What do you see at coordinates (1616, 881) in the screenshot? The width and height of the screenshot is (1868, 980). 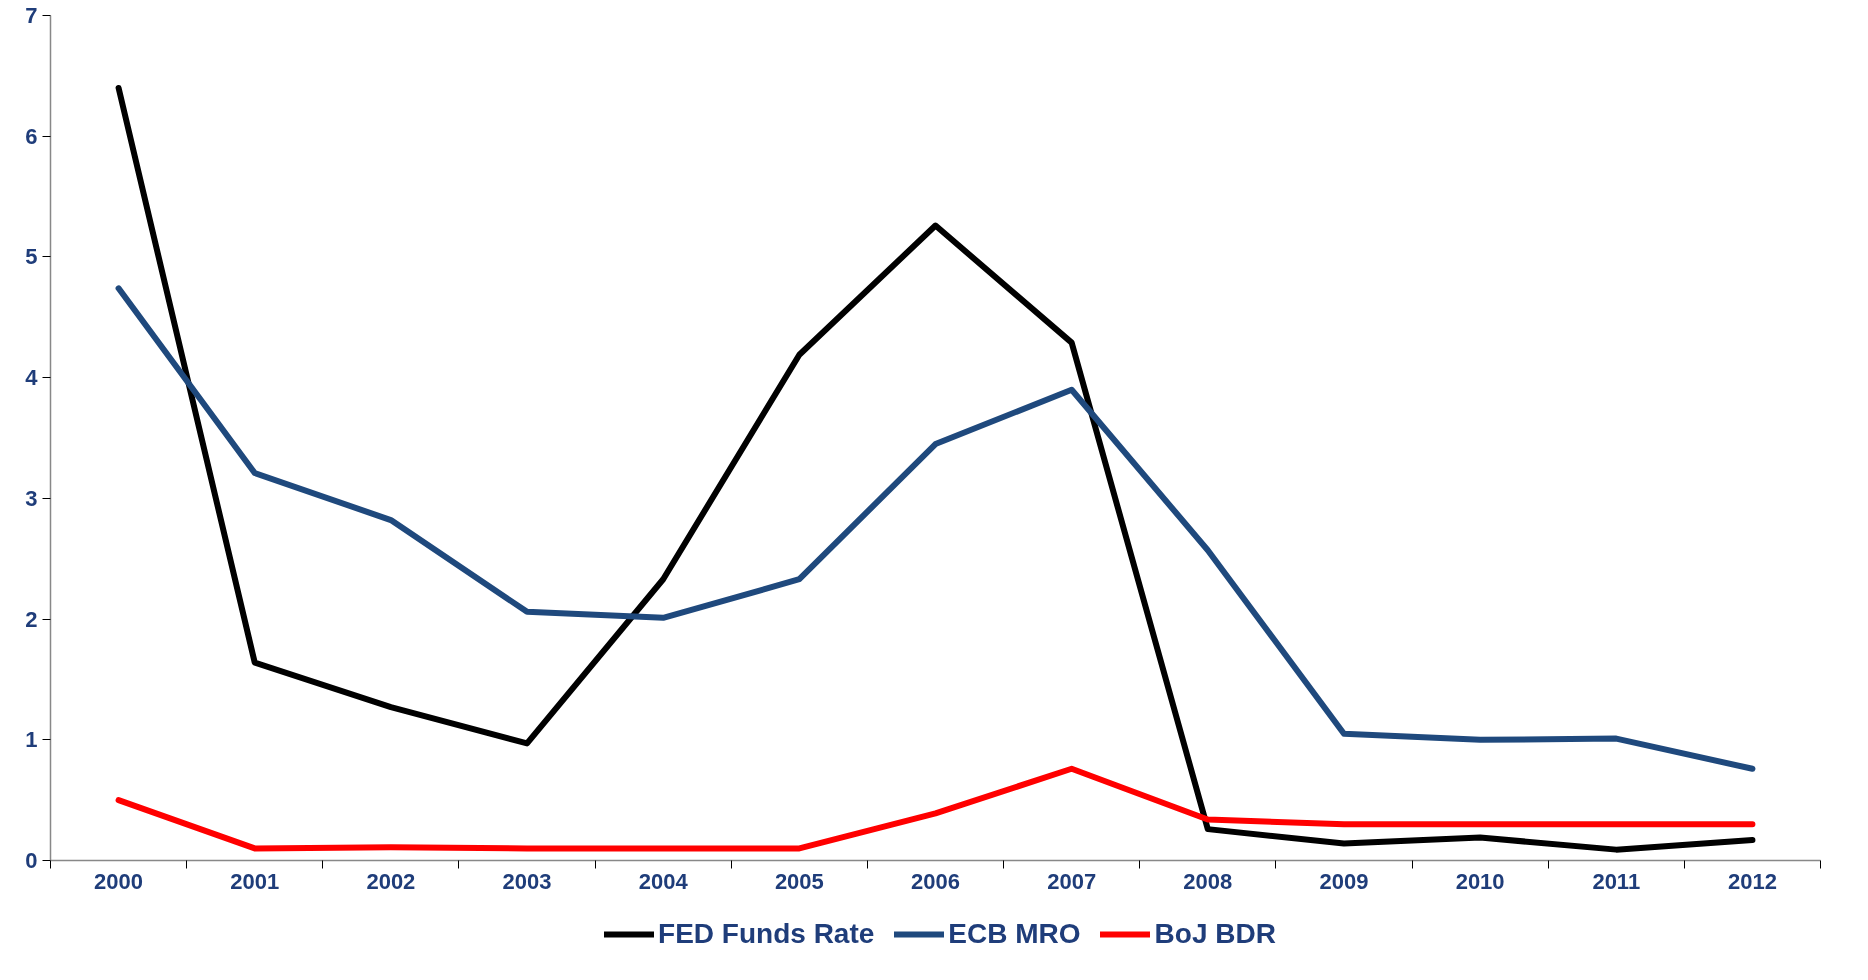 I see `x-tick-label: 2011` at bounding box center [1616, 881].